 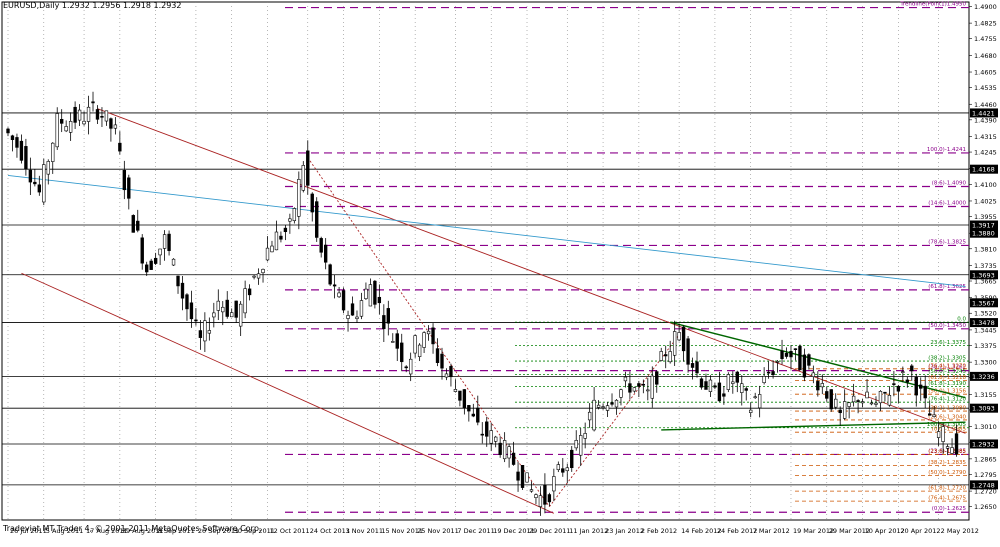 I want to click on time-label: 23 Jan 2012, so click(x=624, y=531).